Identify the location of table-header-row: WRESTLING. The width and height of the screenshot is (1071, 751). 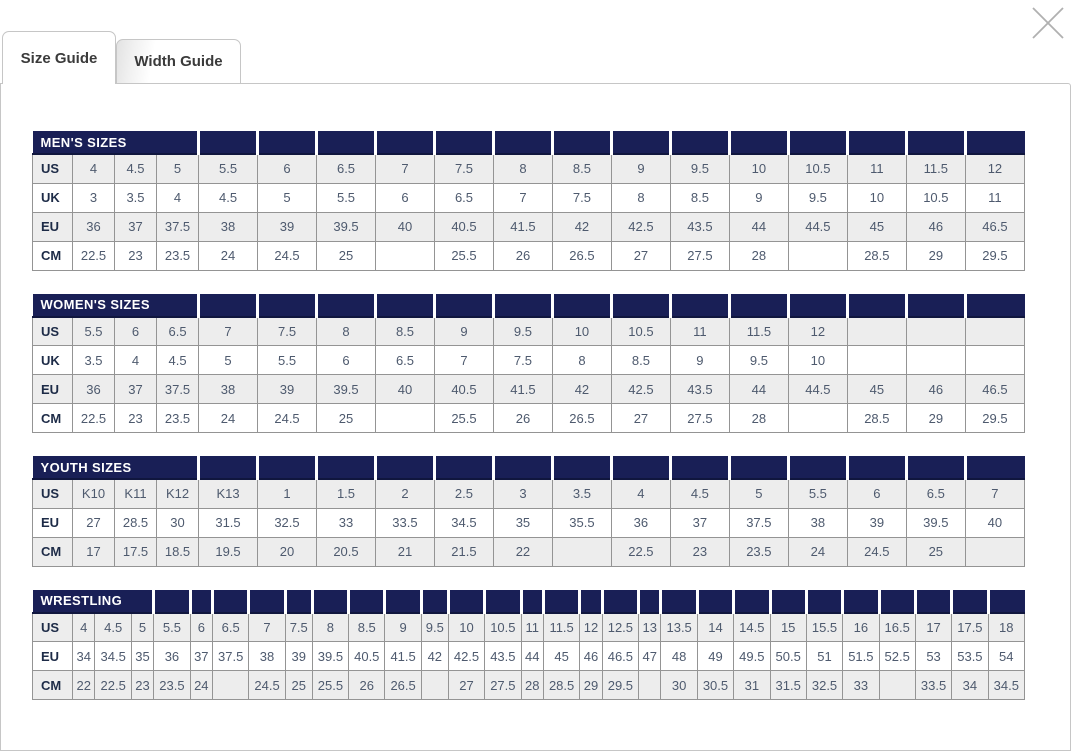
(528, 601).